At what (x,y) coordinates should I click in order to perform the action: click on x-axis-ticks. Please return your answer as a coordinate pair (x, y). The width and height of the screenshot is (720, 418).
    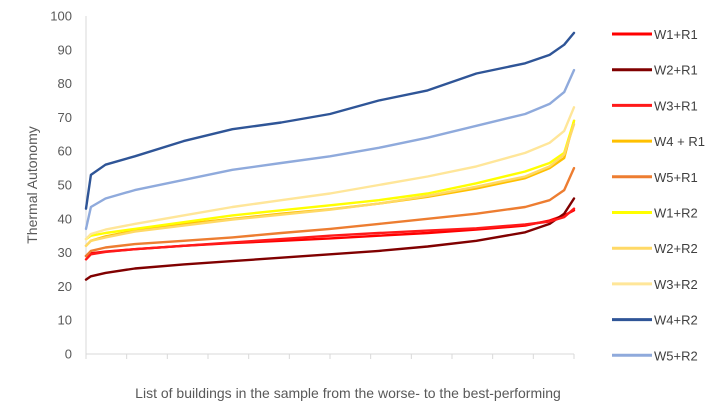
    Looking at the image, I should click on (330, 356).